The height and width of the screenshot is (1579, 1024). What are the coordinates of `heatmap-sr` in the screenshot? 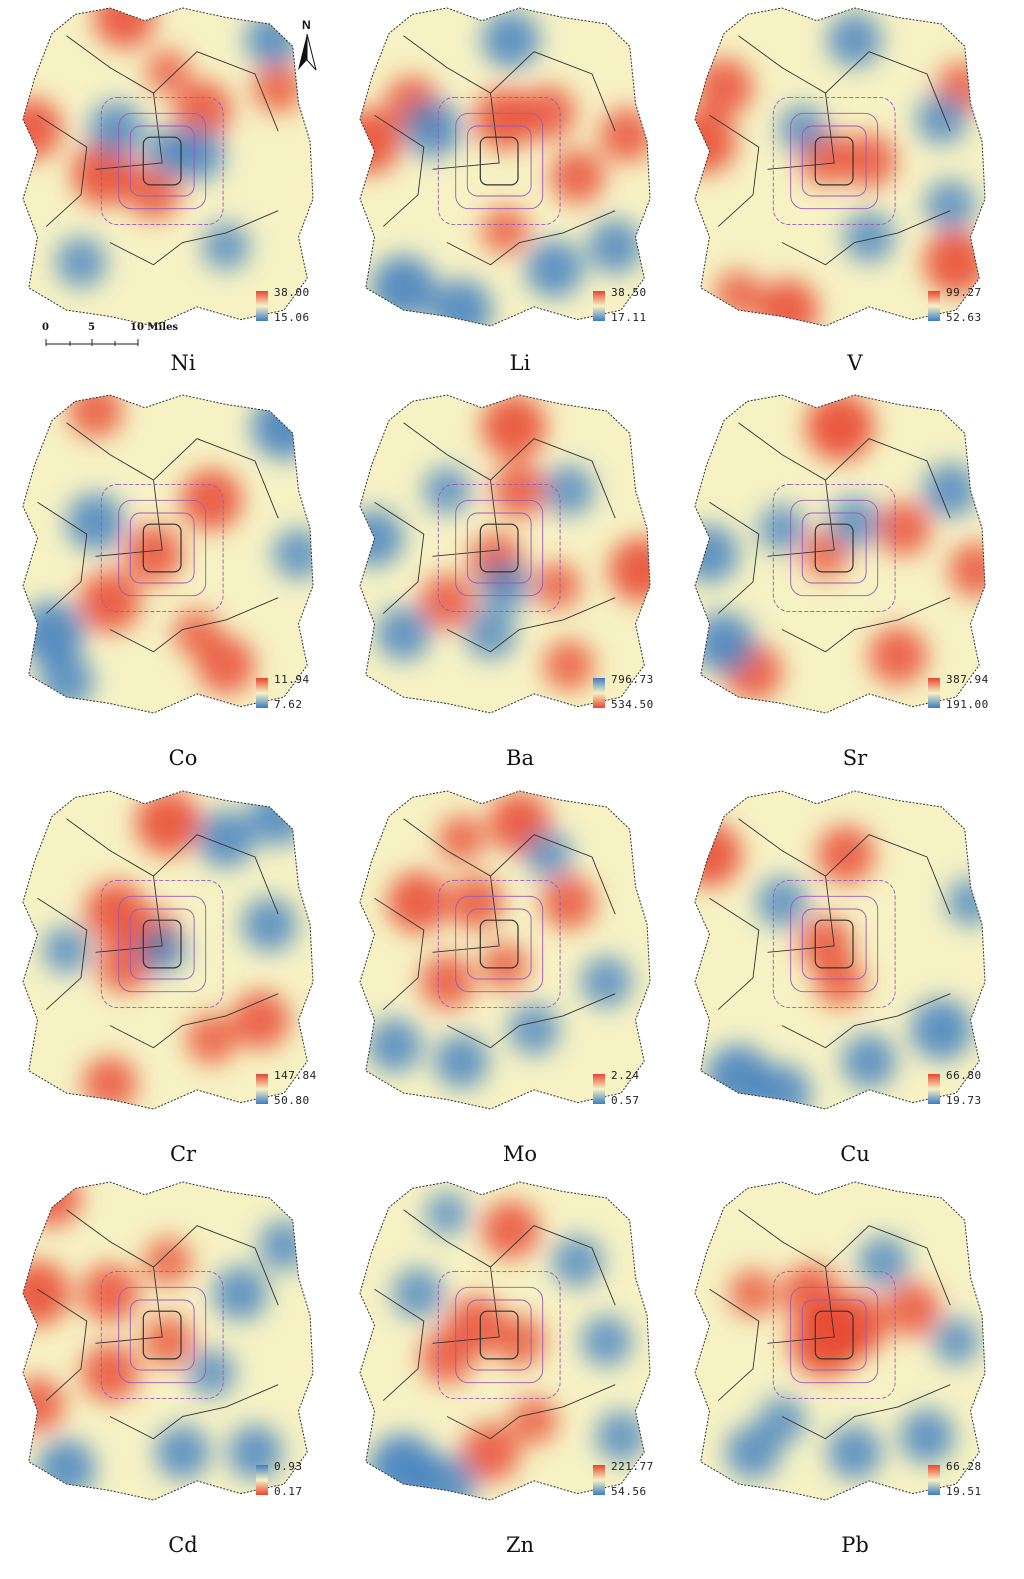 It's located at (840, 554).